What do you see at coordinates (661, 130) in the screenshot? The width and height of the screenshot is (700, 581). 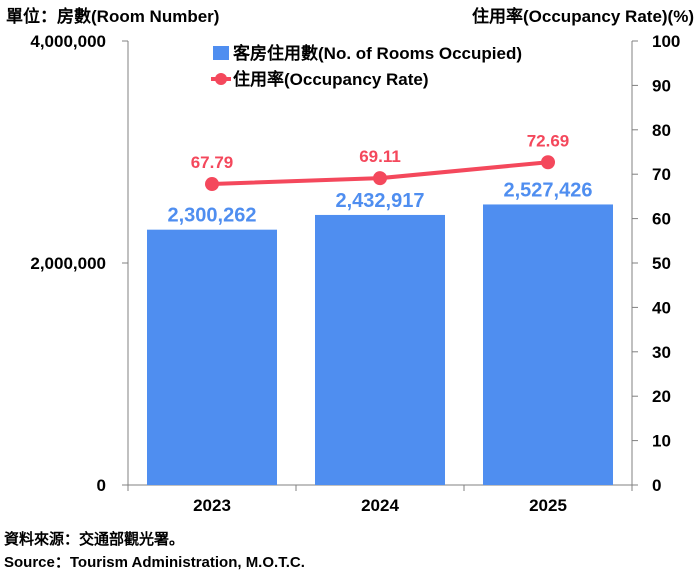 I see `right-tick-label: 80` at bounding box center [661, 130].